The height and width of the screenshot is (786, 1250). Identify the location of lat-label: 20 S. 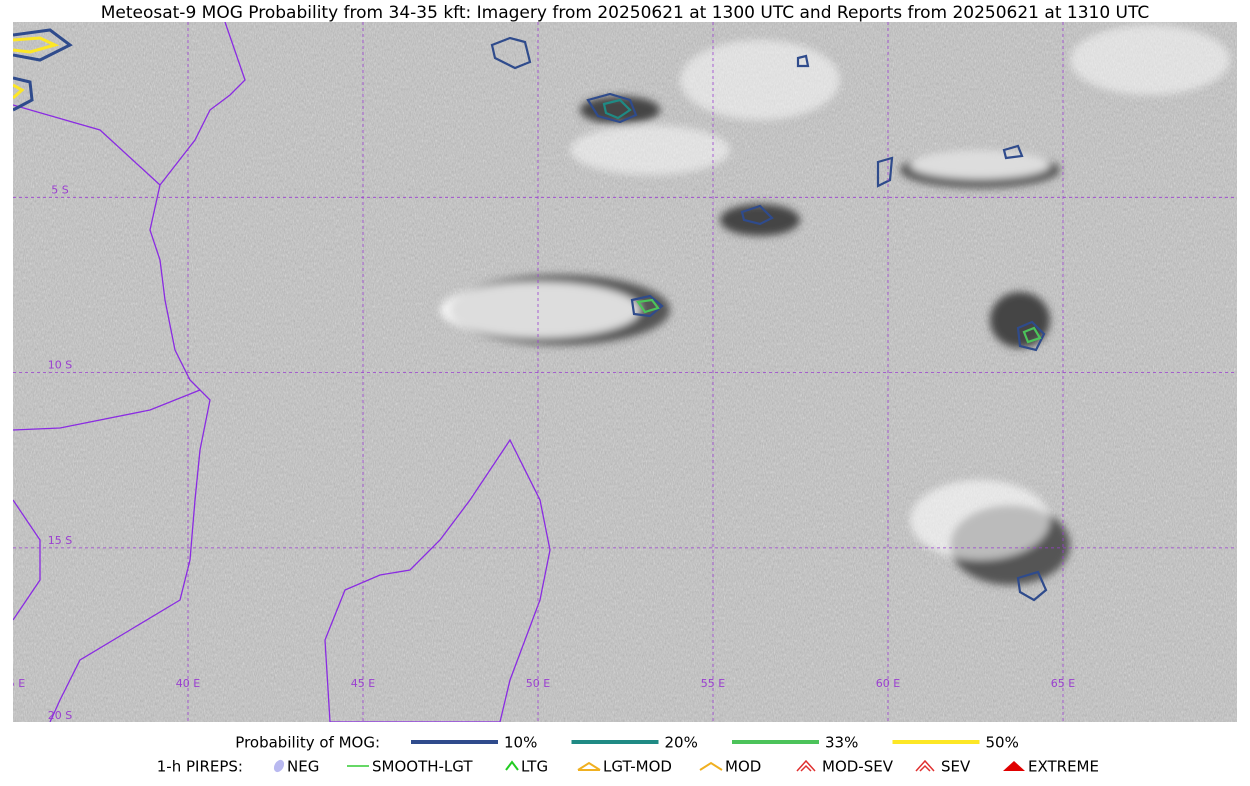
(60, 715).